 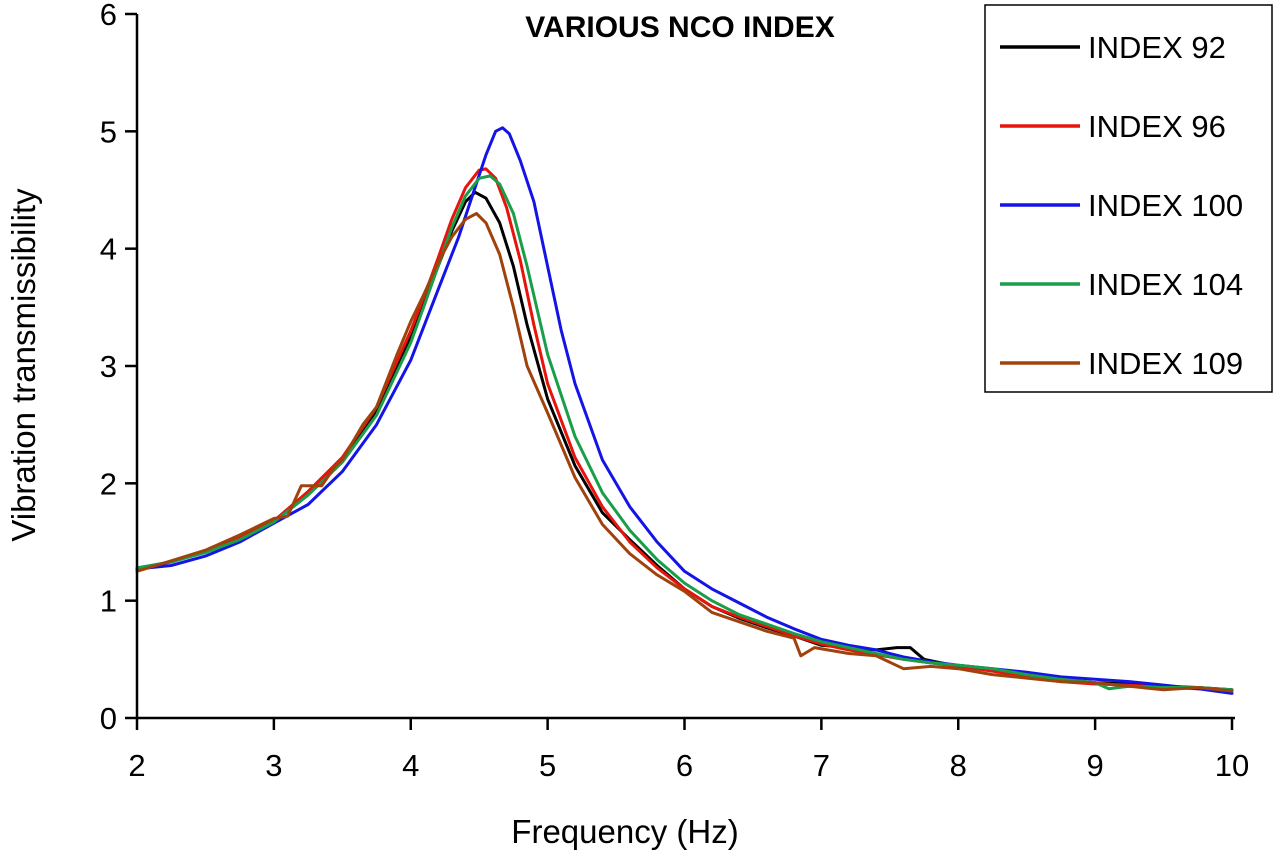 What do you see at coordinates (108, 366) in the screenshot?
I see `y-tick-label: 3` at bounding box center [108, 366].